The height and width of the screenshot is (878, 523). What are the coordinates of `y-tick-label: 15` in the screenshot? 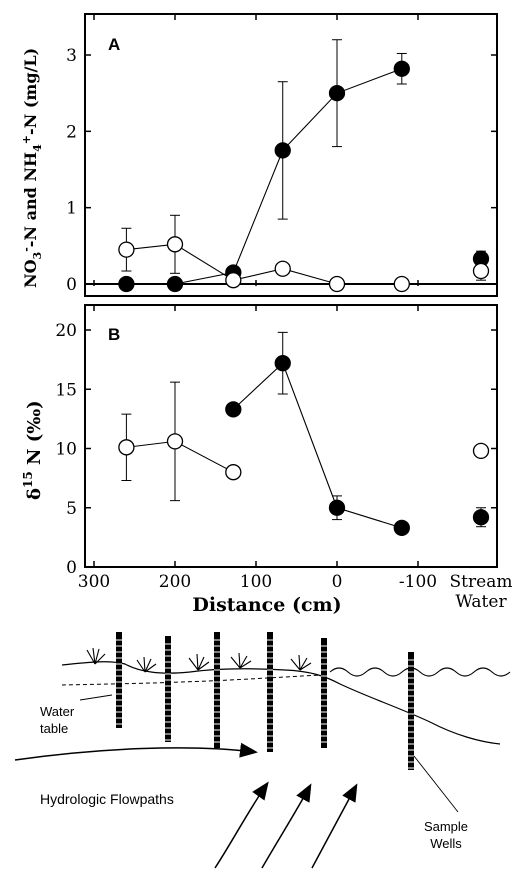 It's located at (66, 390).